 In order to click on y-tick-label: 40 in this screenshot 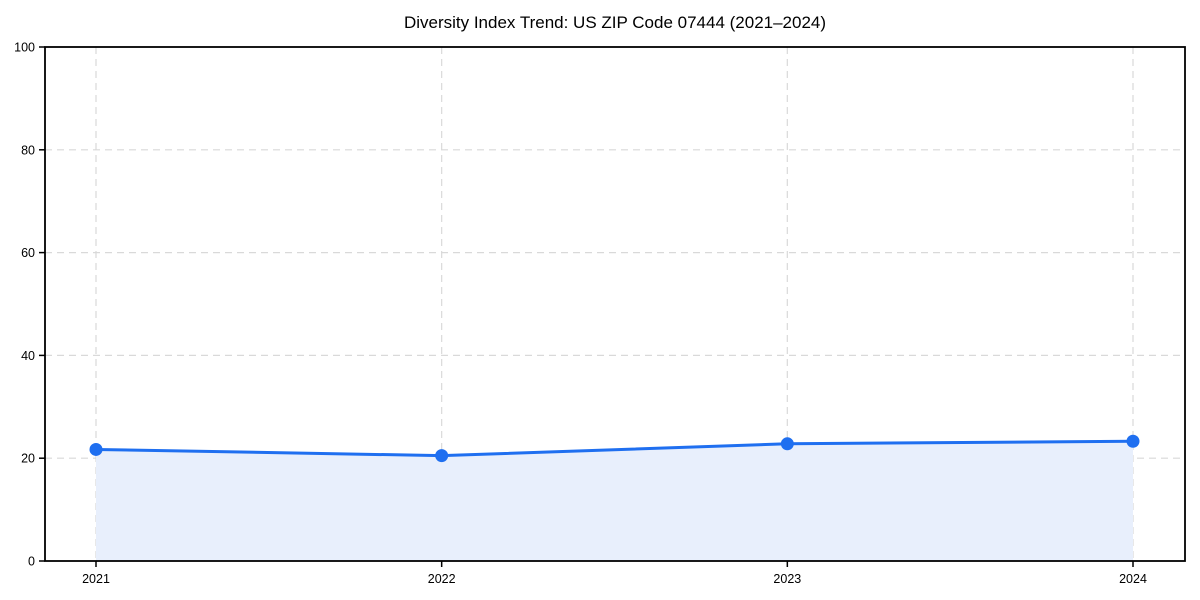, I will do `click(28, 356)`.